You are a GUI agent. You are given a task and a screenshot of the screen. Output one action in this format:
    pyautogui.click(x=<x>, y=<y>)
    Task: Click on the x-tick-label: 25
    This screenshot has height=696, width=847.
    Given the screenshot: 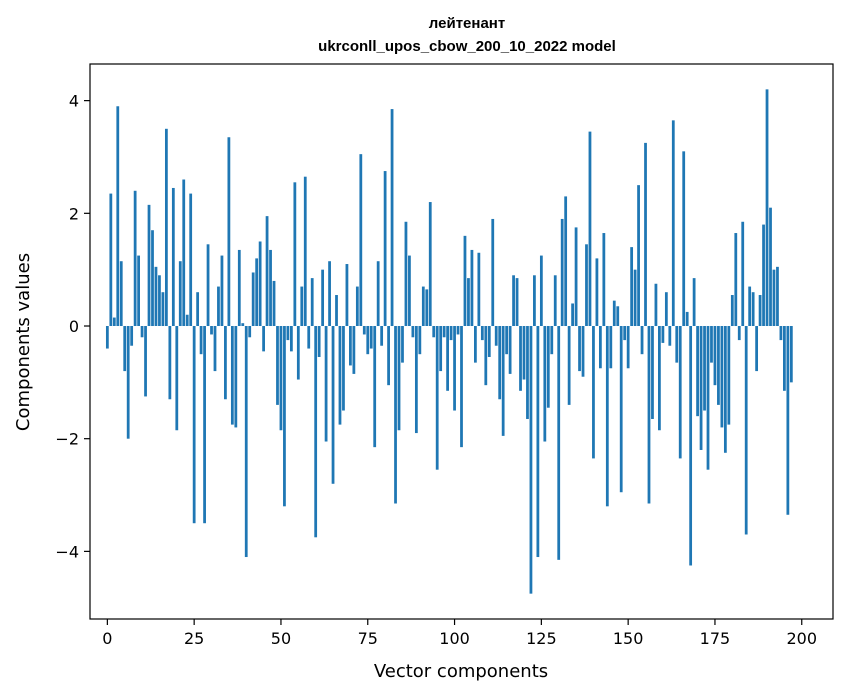 What is the action you would take?
    pyautogui.click(x=194, y=638)
    